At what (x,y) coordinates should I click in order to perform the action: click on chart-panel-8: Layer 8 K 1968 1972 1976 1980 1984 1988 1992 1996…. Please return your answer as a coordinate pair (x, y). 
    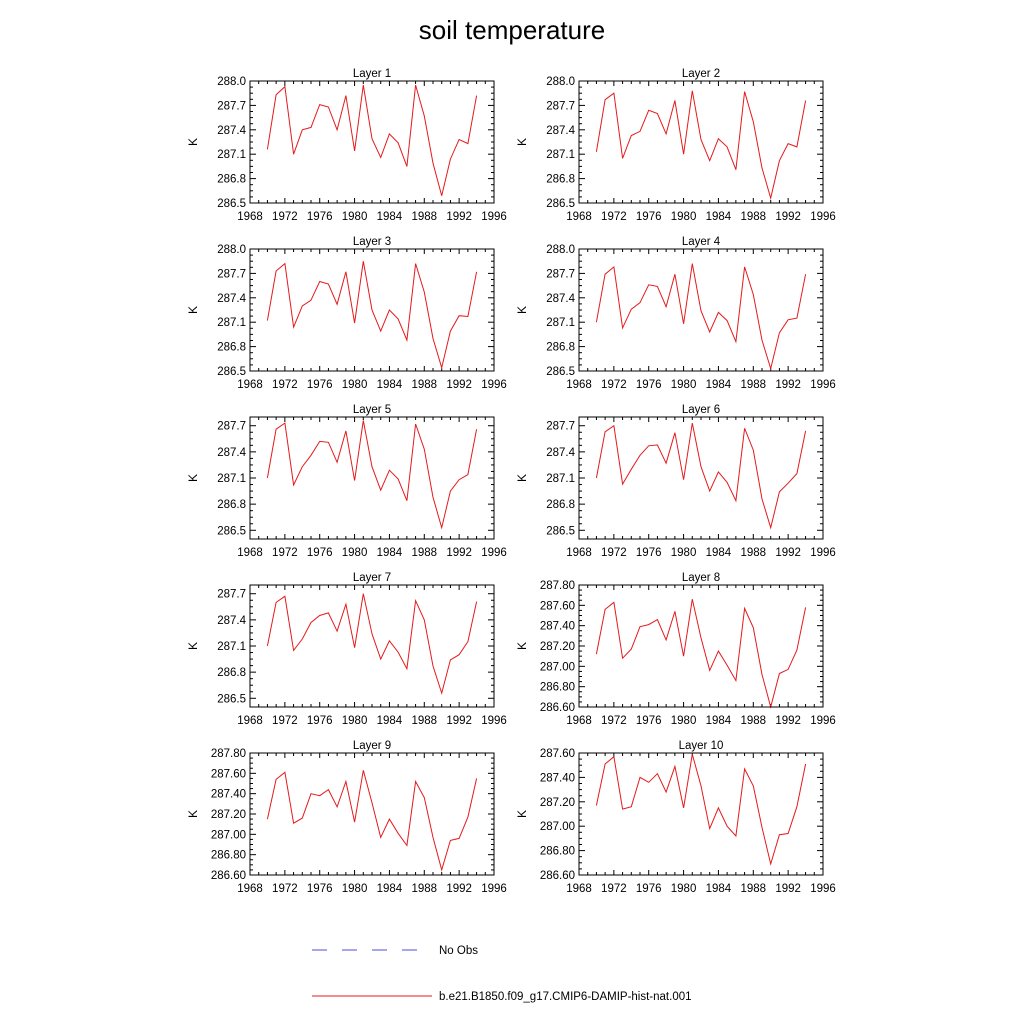
    Looking at the image, I should click on (675, 649).